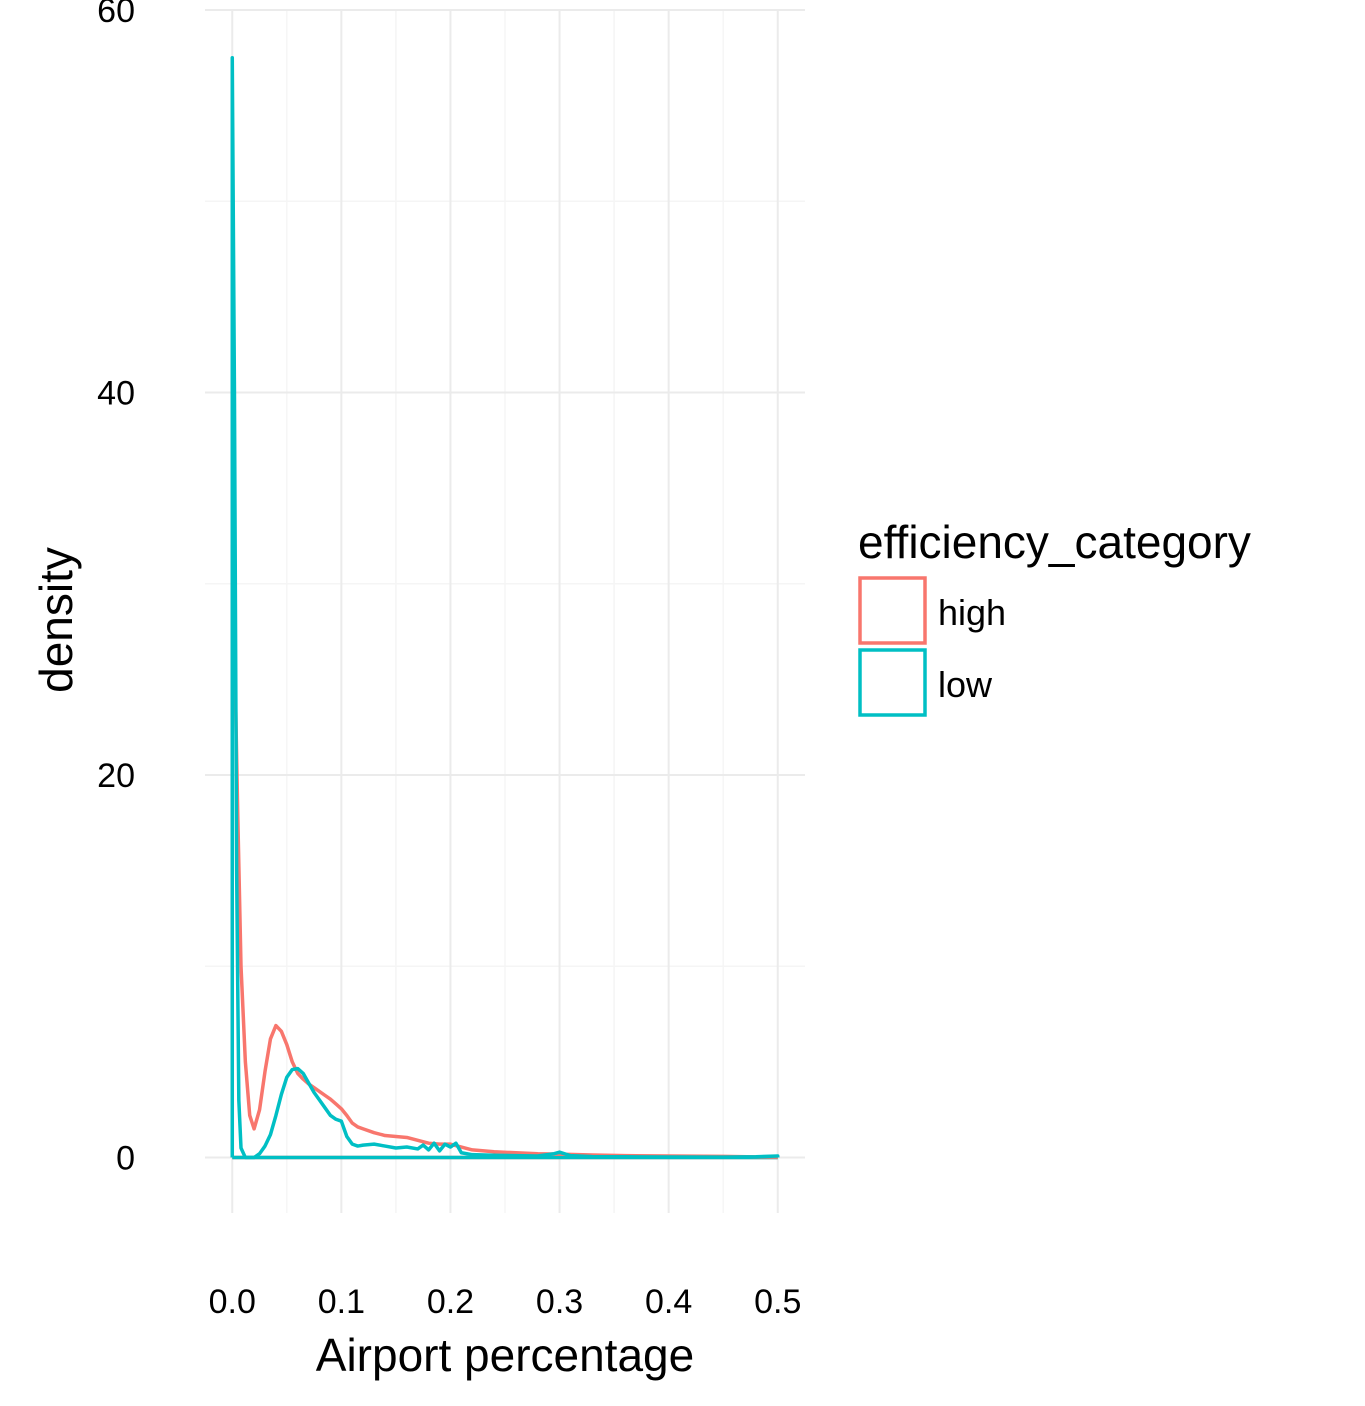  What do you see at coordinates (505, 1302) in the screenshot?
I see `x-tick-labels: 0.0 0.1 0.2 0.3 0.4 0.5` at bounding box center [505, 1302].